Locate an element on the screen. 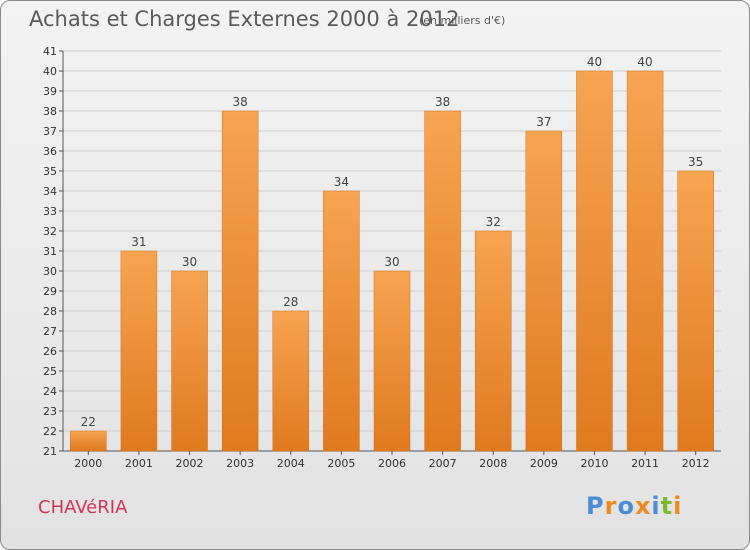 The width and height of the screenshot is (750, 550). y-tick-label: 29 is located at coordinates (50, 291).